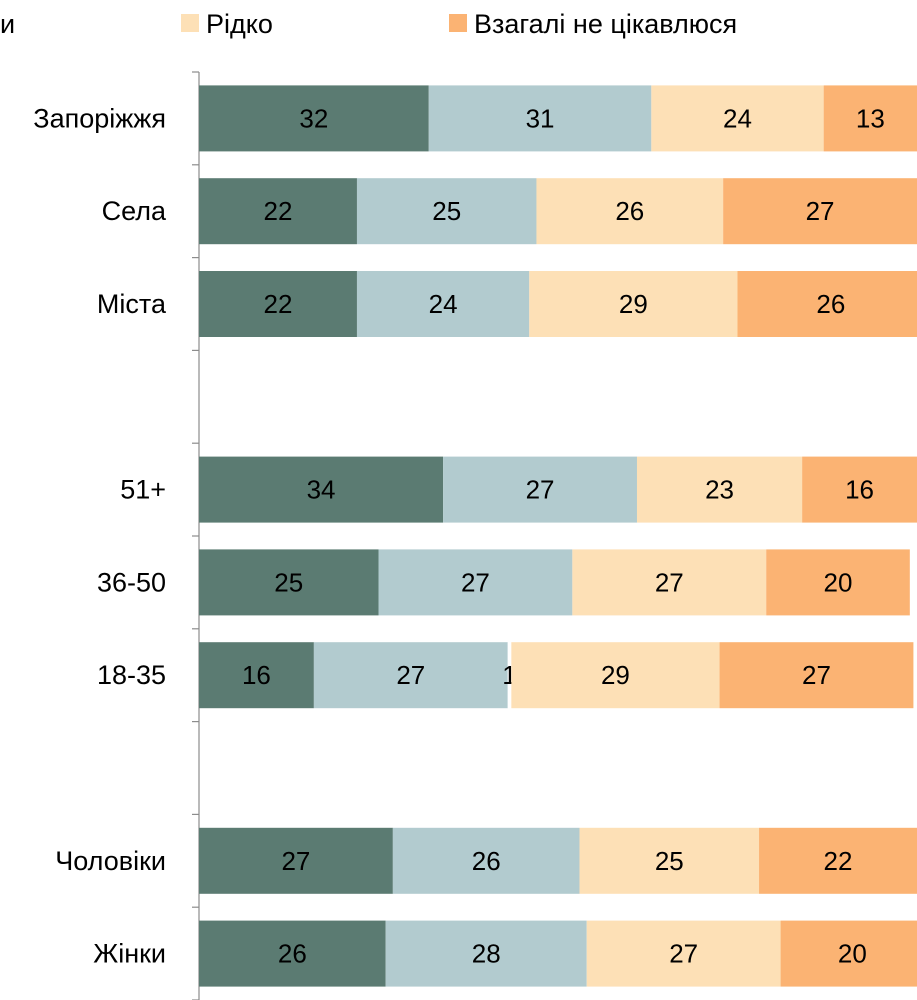 This screenshot has width=917, height=1000. What do you see at coordinates (143, 490) in the screenshot?
I see `category-label: 51+` at bounding box center [143, 490].